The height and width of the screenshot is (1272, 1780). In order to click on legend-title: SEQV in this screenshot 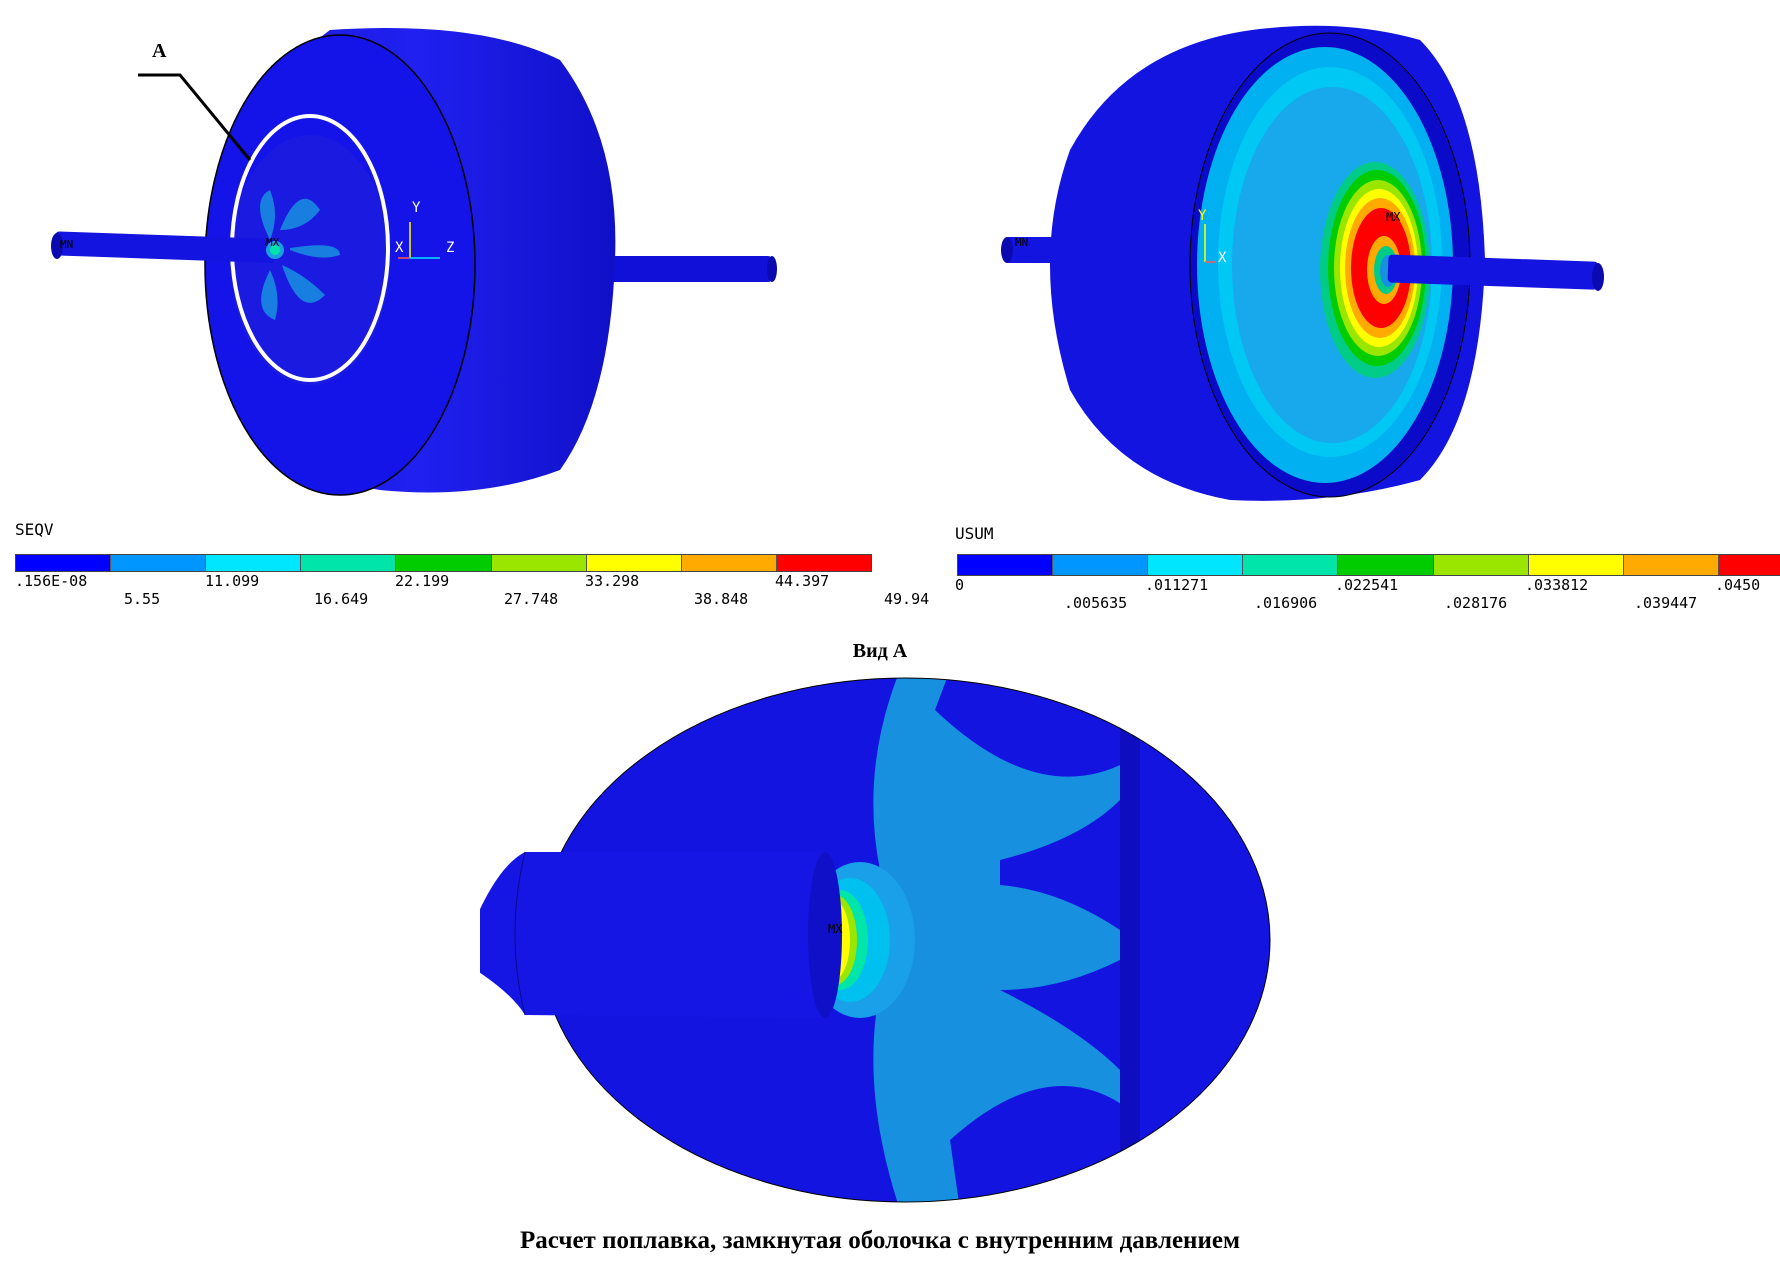, I will do `click(34, 529)`.